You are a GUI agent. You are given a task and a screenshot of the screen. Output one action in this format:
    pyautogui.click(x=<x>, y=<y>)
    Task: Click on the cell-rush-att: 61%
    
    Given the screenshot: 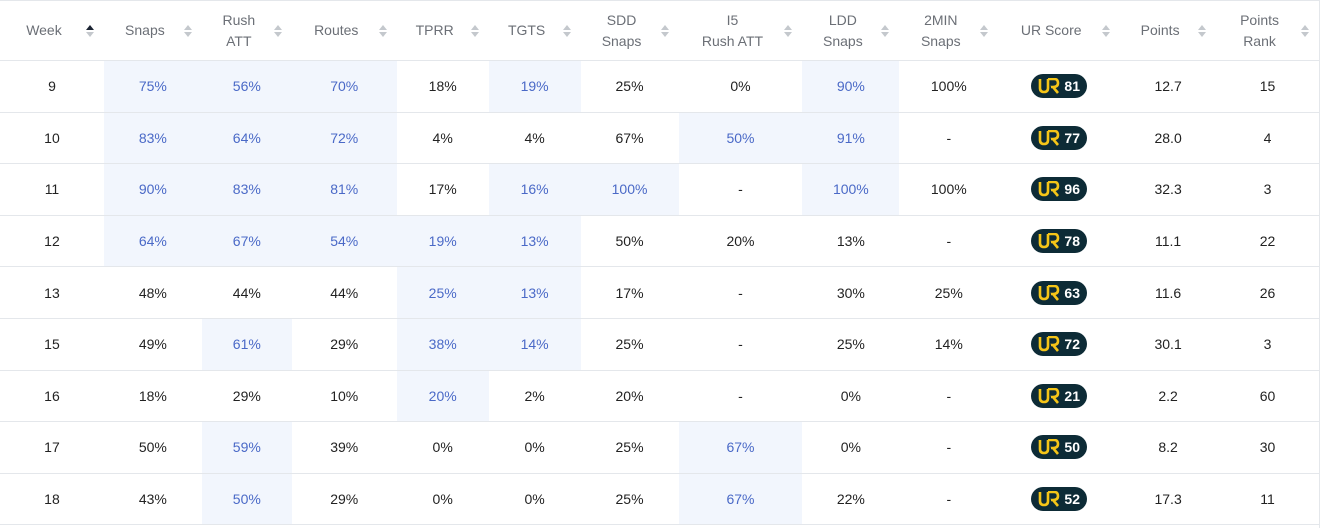 What is the action you would take?
    pyautogui.click(x=246, y=344)
    